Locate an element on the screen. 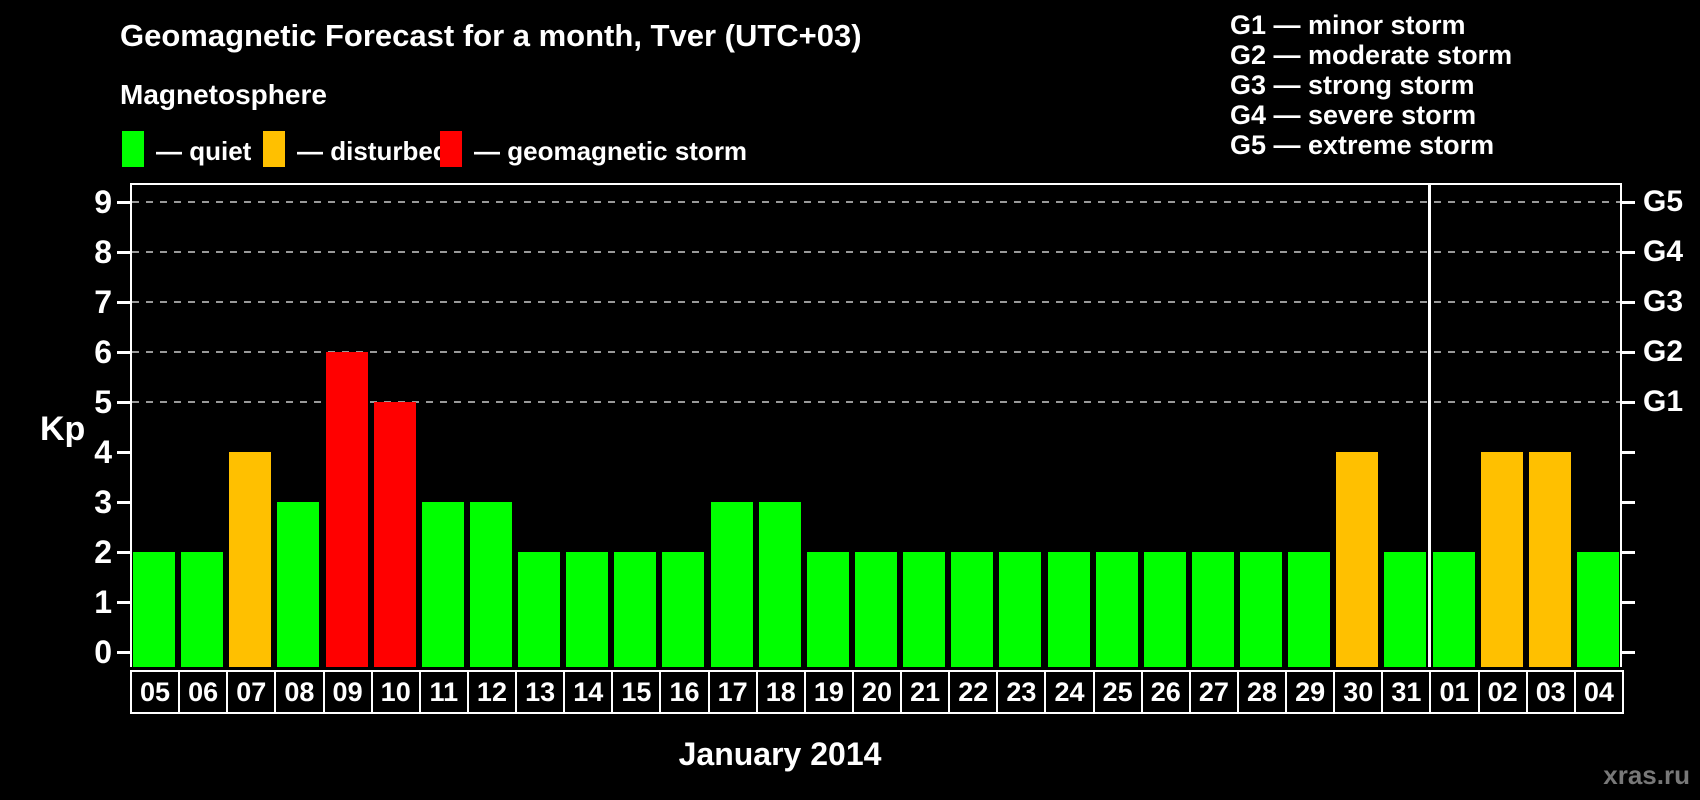  date-cell-07: 07 is located at coordinates (251, 692).